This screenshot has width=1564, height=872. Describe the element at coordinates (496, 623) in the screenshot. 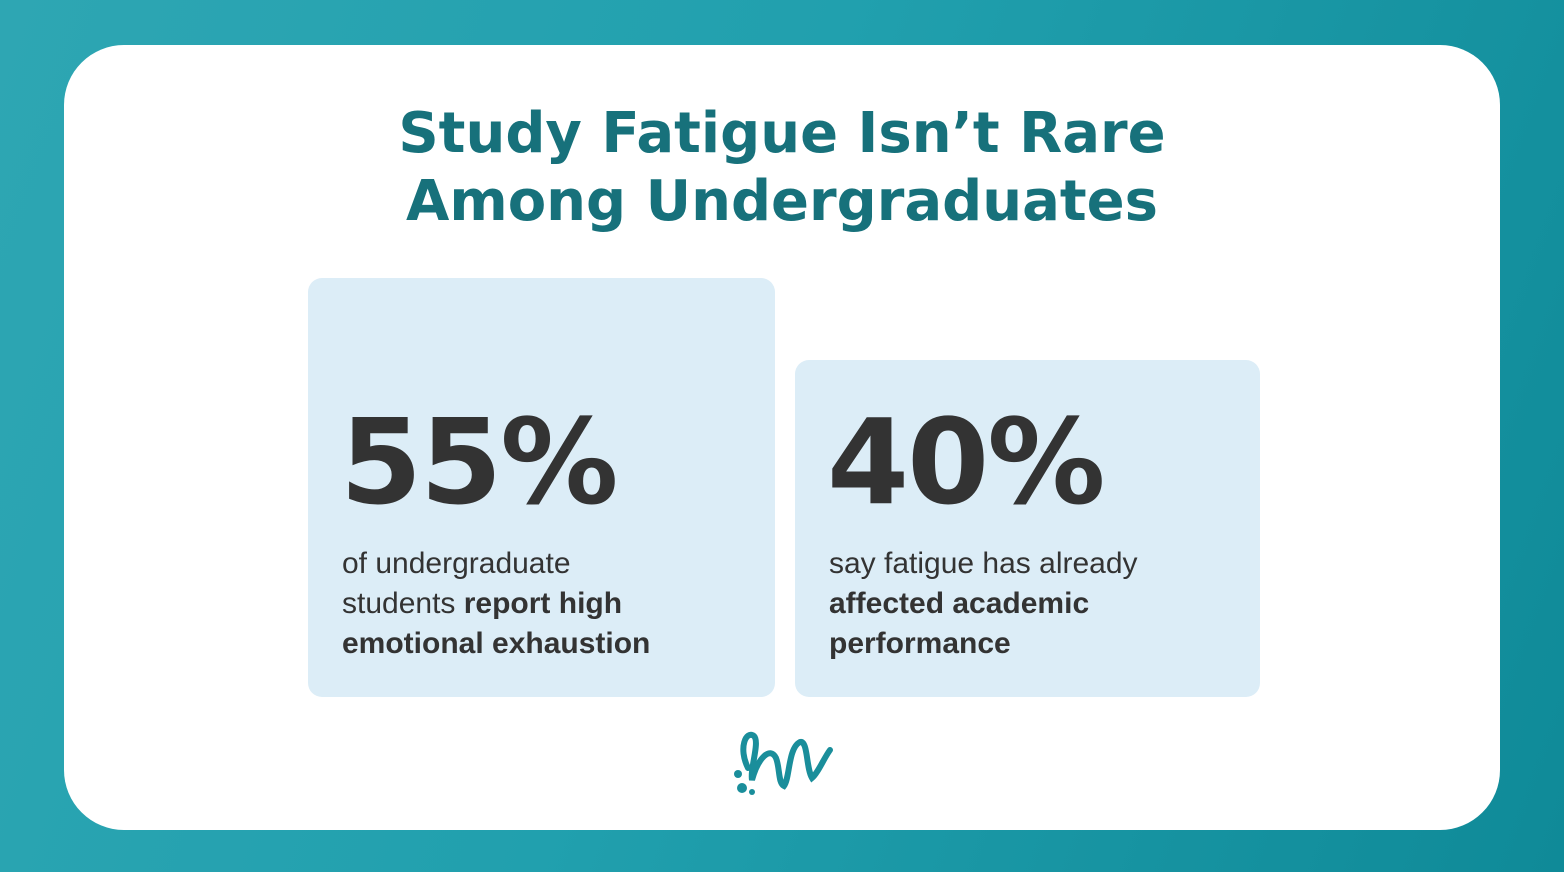

I see `description-text: report high emotional exhaustion` at that location.